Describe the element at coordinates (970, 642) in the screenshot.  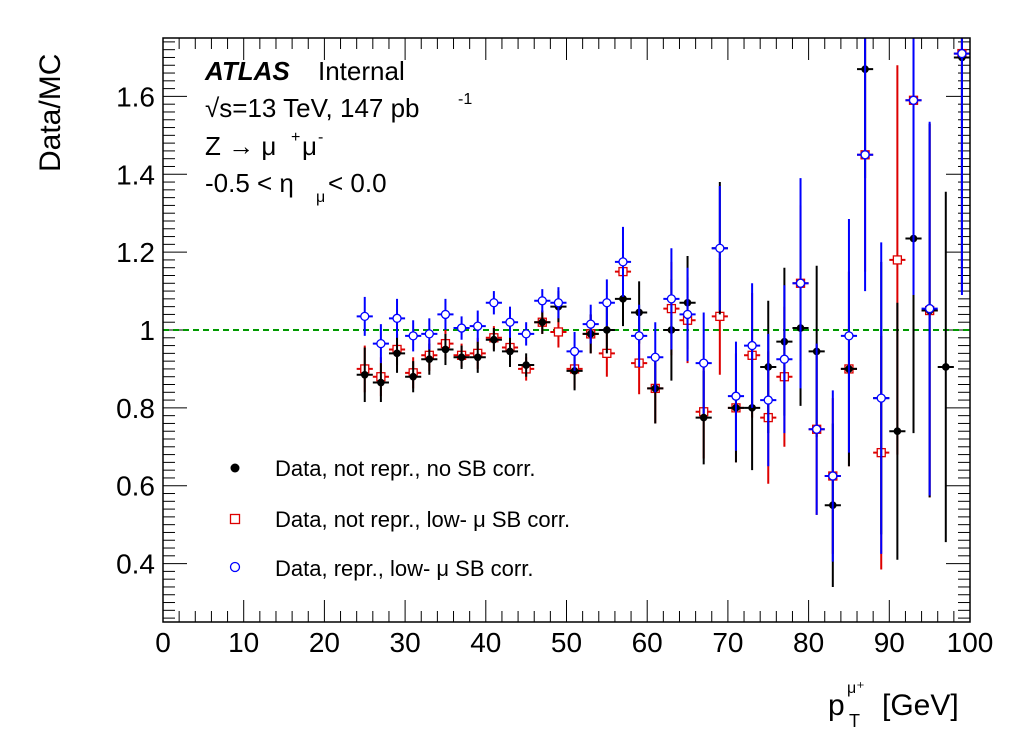
I see `x-tick-label: 100` at that location.